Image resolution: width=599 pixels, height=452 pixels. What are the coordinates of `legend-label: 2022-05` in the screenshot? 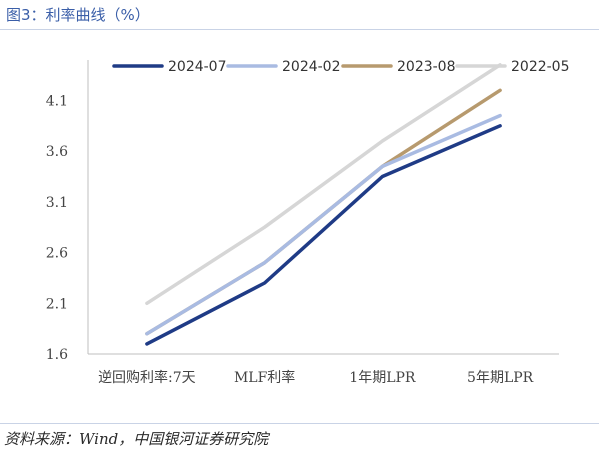 It's located at (540, 67).